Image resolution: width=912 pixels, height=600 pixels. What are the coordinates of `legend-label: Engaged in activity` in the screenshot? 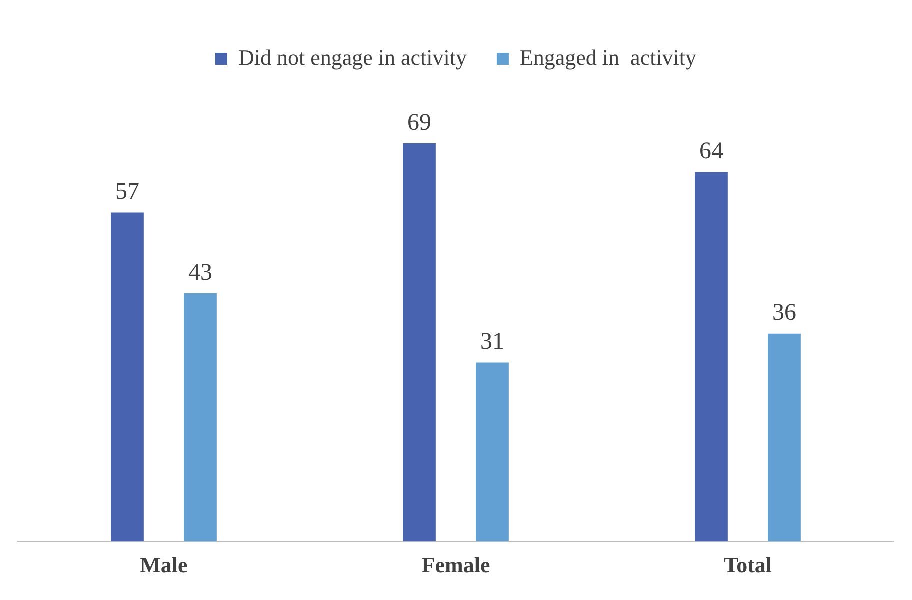 It's located at (608, 57).